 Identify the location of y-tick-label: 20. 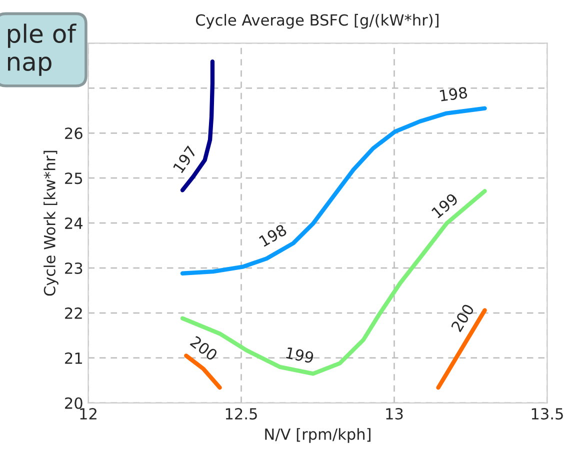
(73, 403).